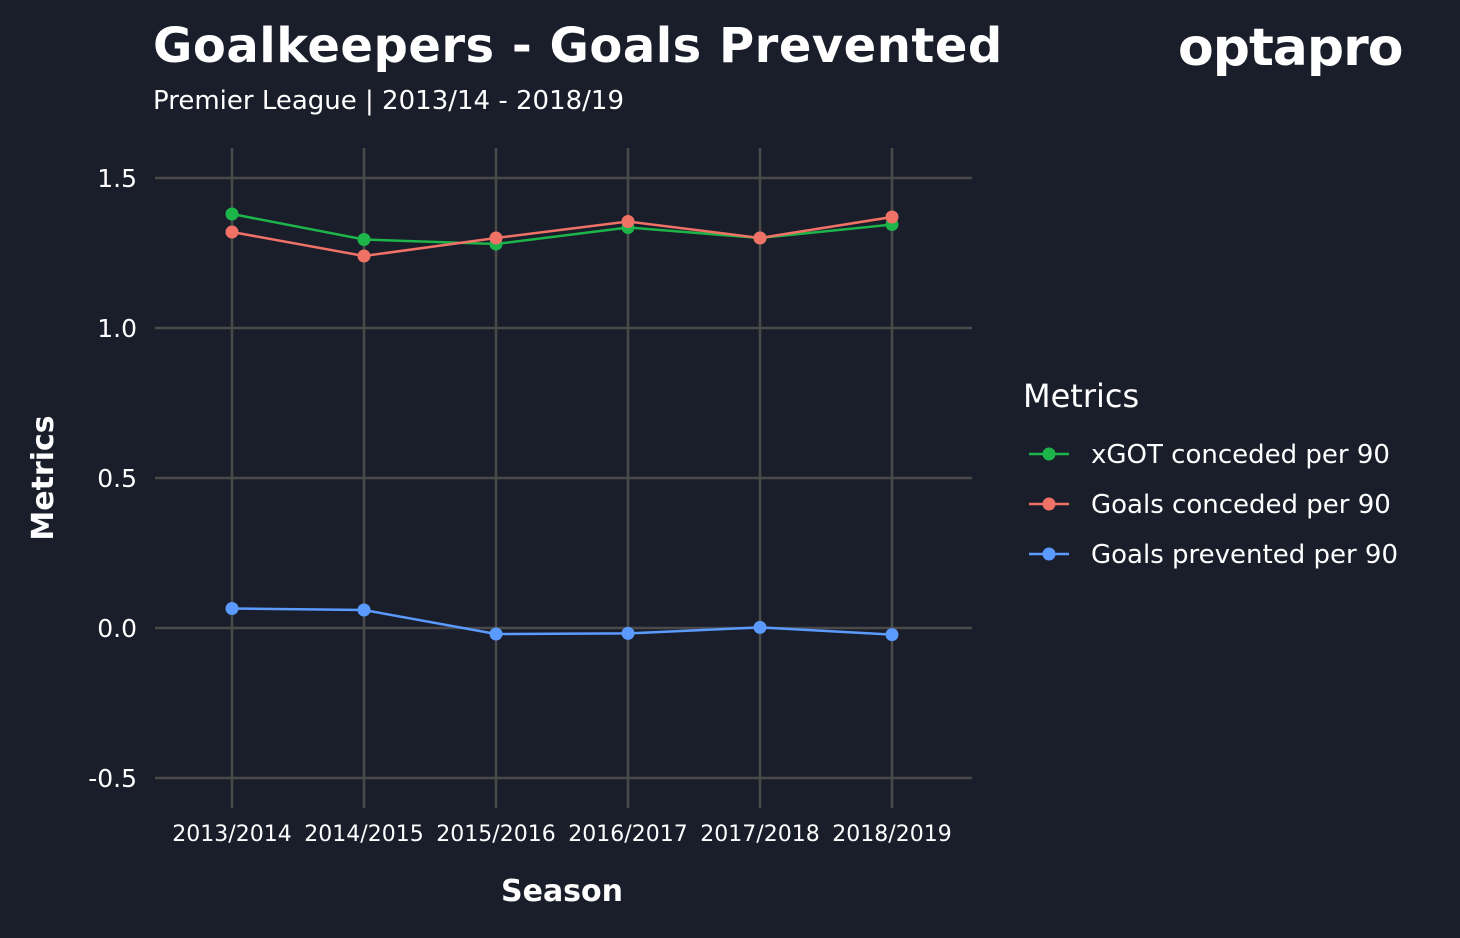  I want to click on y-tick-label: 1.0, so click(117, 328).